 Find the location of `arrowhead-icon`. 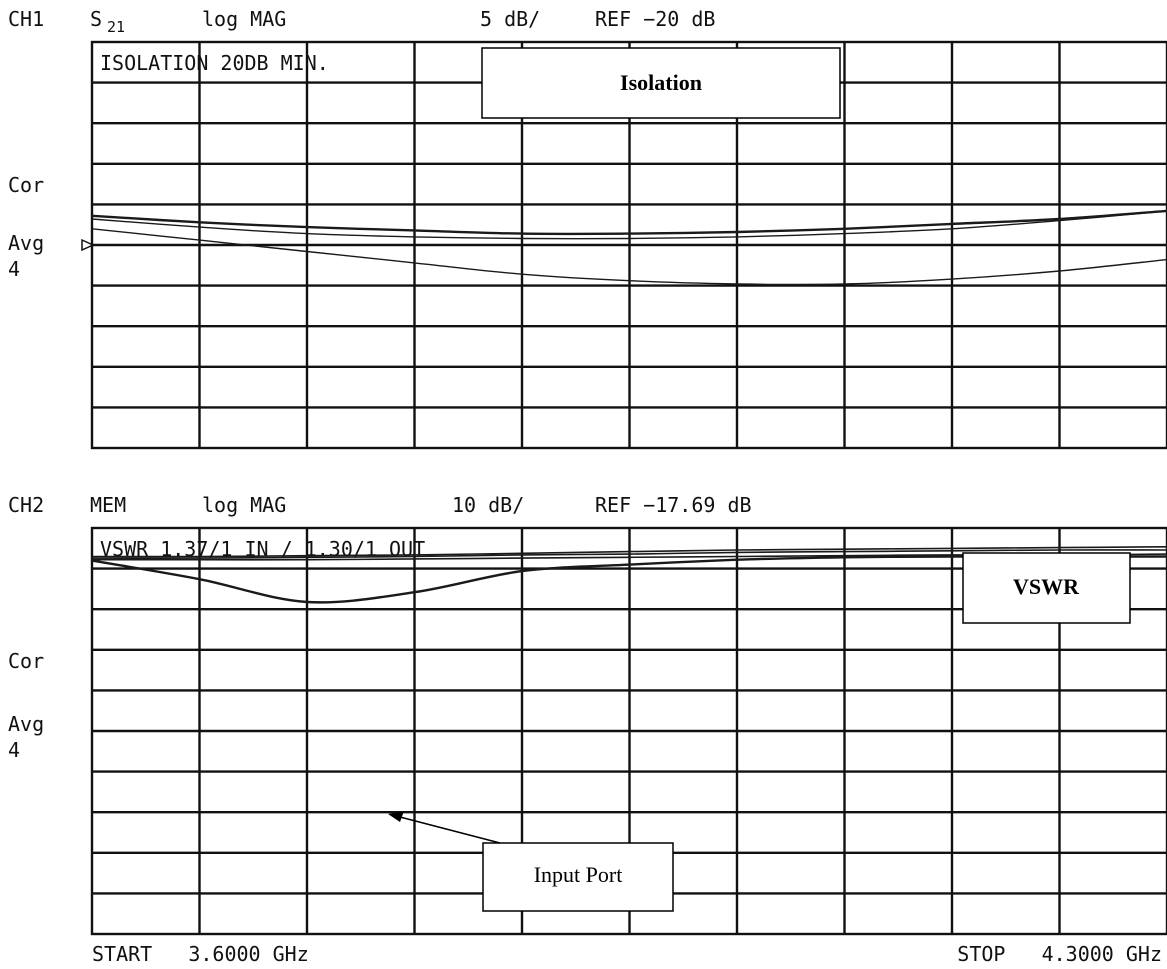

arrowhead-icon is located at coordinates (396, 816).